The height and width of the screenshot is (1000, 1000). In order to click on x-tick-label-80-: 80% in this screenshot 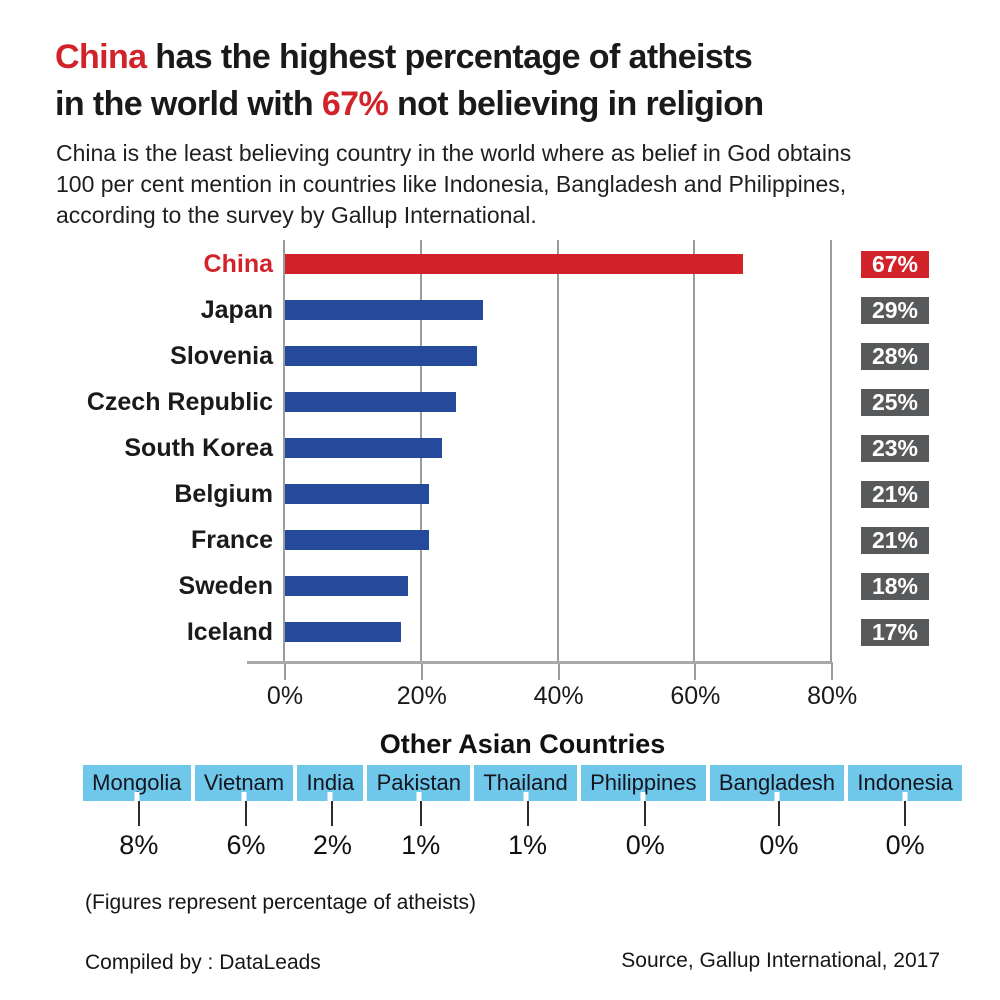, I will do `click(832, 696)`.